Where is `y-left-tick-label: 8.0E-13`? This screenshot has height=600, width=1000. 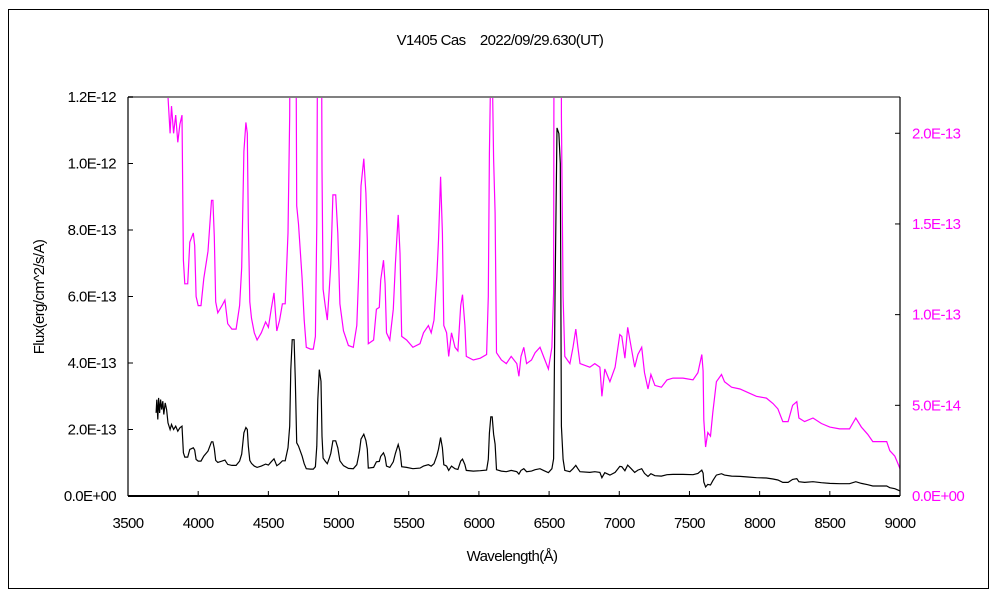 y-left-tick-label: 8.0E-13 is located at coordinates (92, 230).